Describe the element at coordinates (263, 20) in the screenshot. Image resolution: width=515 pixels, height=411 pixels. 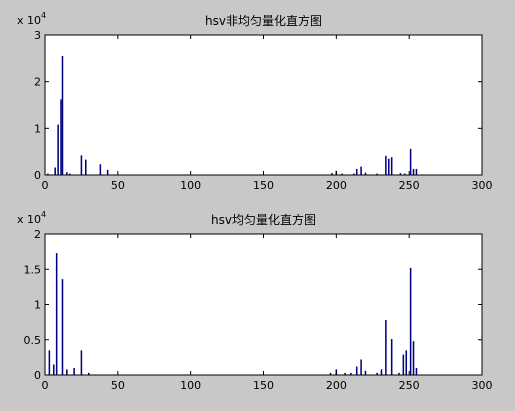
I see `chart-title: hsv非均匀量化直方图` at that location.